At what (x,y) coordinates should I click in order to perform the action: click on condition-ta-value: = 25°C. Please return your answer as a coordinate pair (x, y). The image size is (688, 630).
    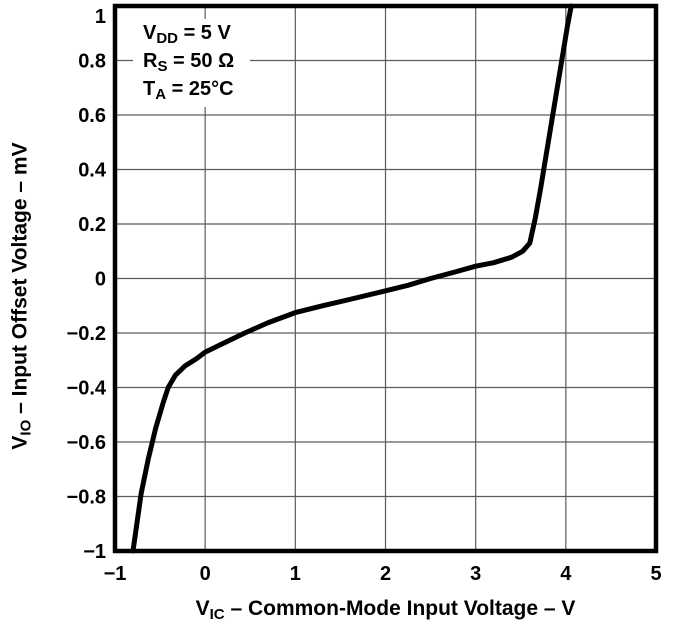
    Looking at the image, I should click on (200, 89).